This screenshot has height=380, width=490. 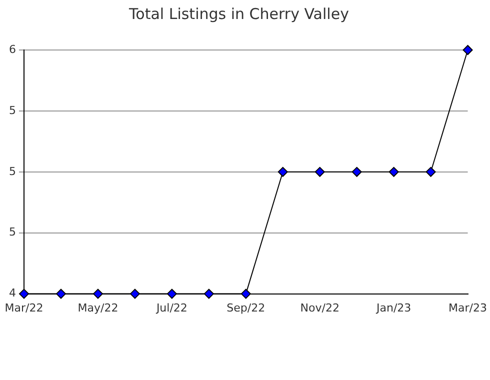 What do you see at coordinates (393, 307) in the screenshot?
I see `x-tick-label: Jan/23` at bounding box center [393, 307].